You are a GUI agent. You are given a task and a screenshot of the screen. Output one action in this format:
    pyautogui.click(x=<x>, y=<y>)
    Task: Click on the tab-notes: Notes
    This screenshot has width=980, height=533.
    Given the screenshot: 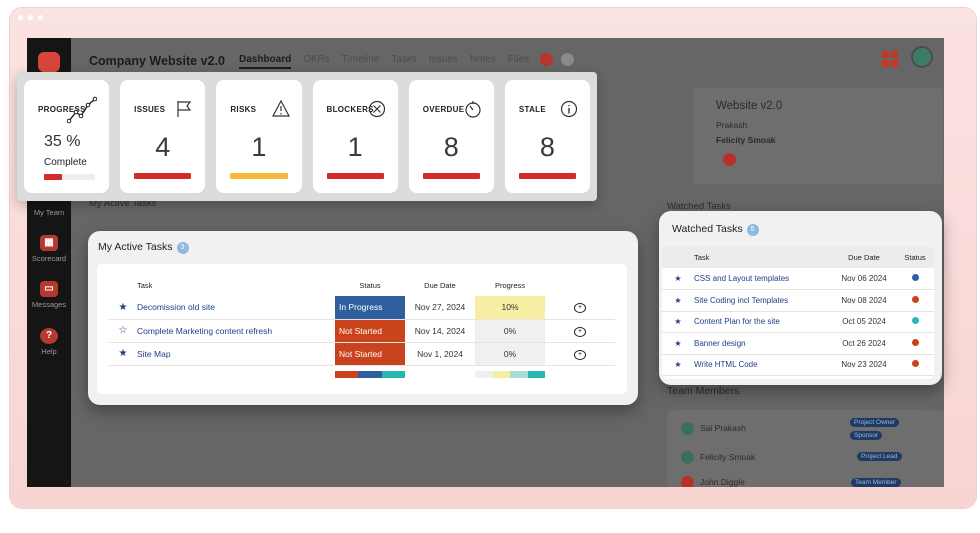 What is the action you would take?
    pyautogui.click(x=482, y=59)
    